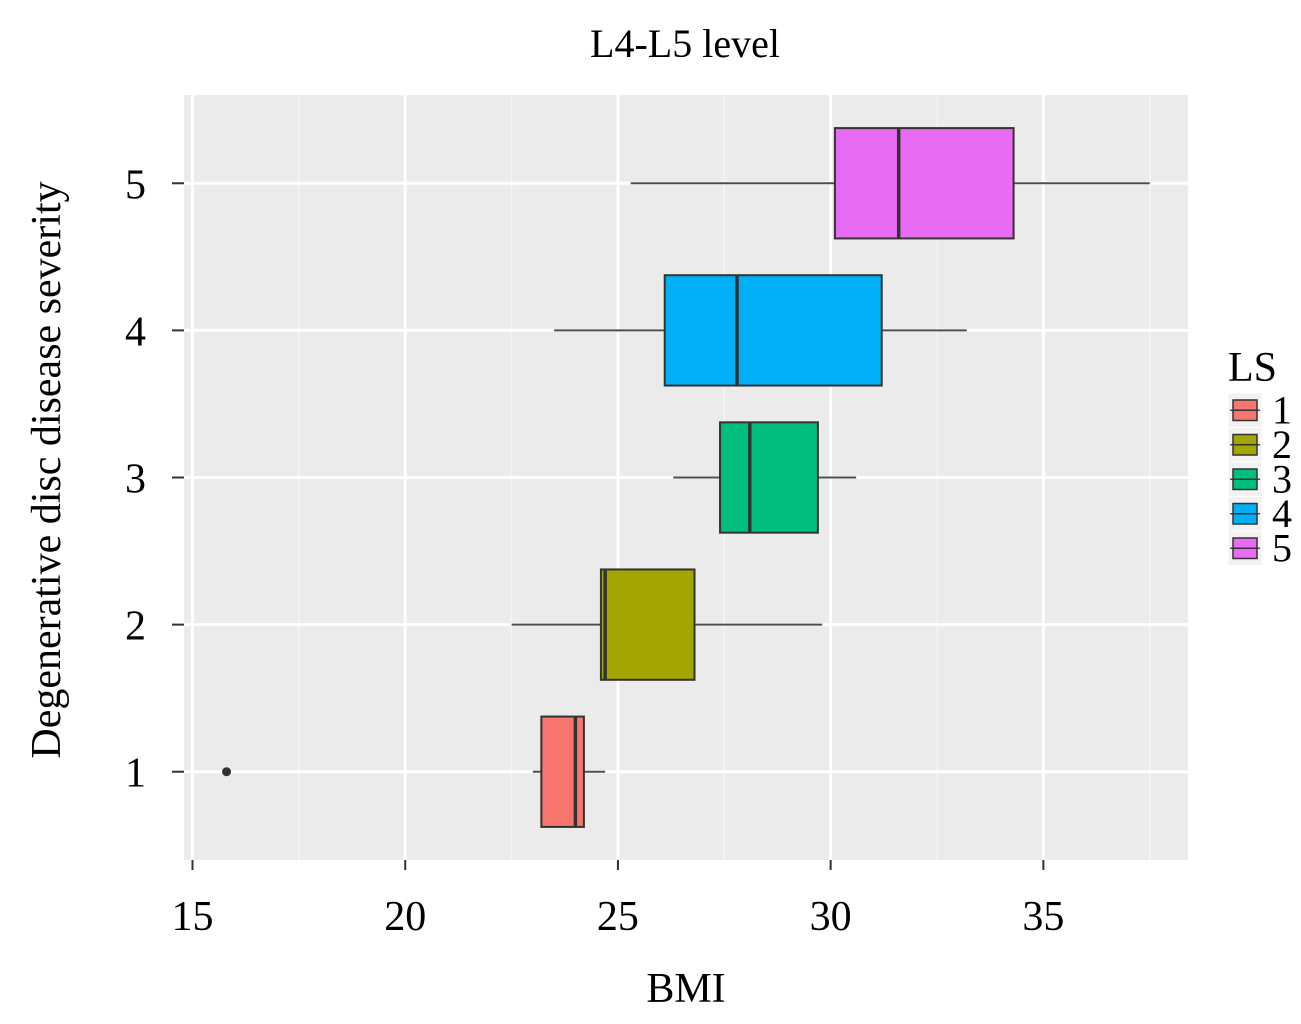 This screenshot has width=1301, height=1024. Describe the element at coordinates (135, 332) in the screenshot. I see `y-tick-label: 4` at that location.